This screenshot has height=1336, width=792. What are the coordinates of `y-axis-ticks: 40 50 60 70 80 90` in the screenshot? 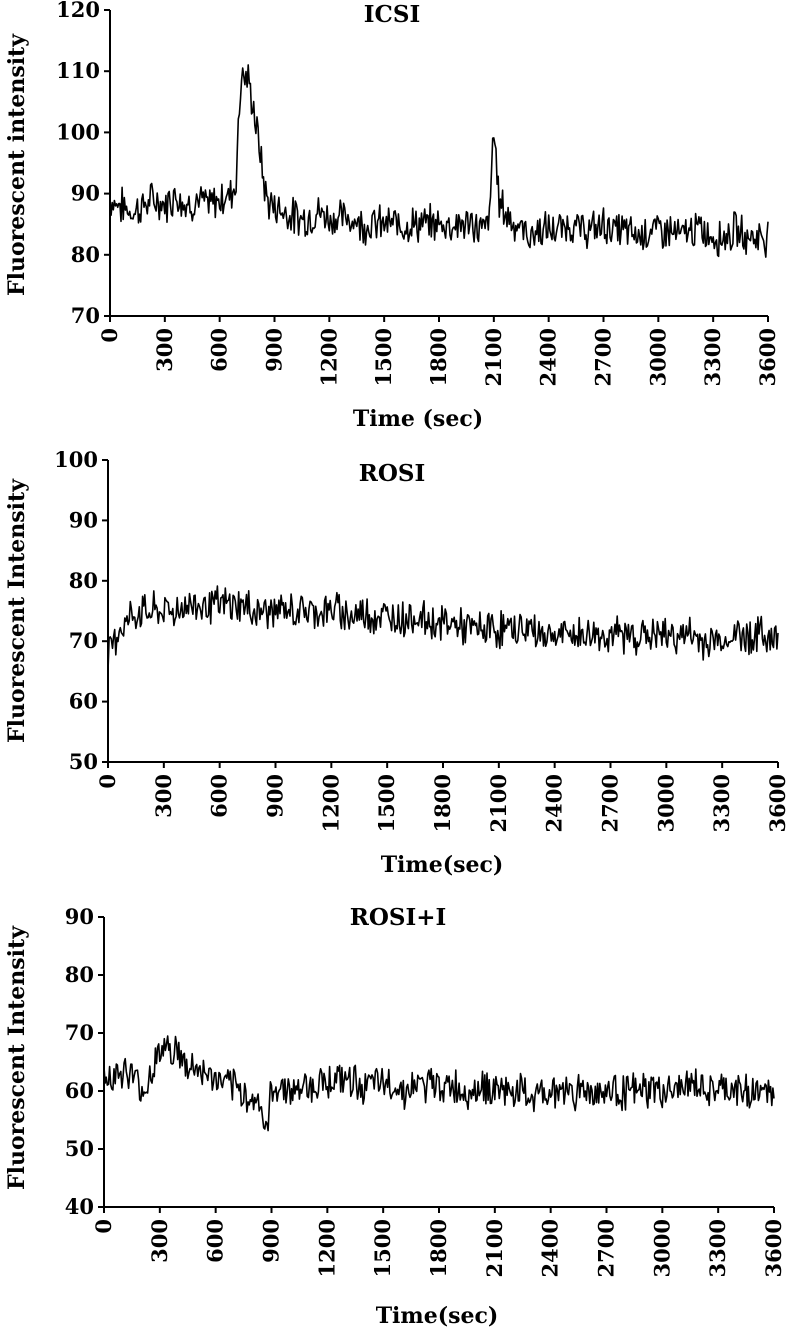 It's located at (84, 1061).